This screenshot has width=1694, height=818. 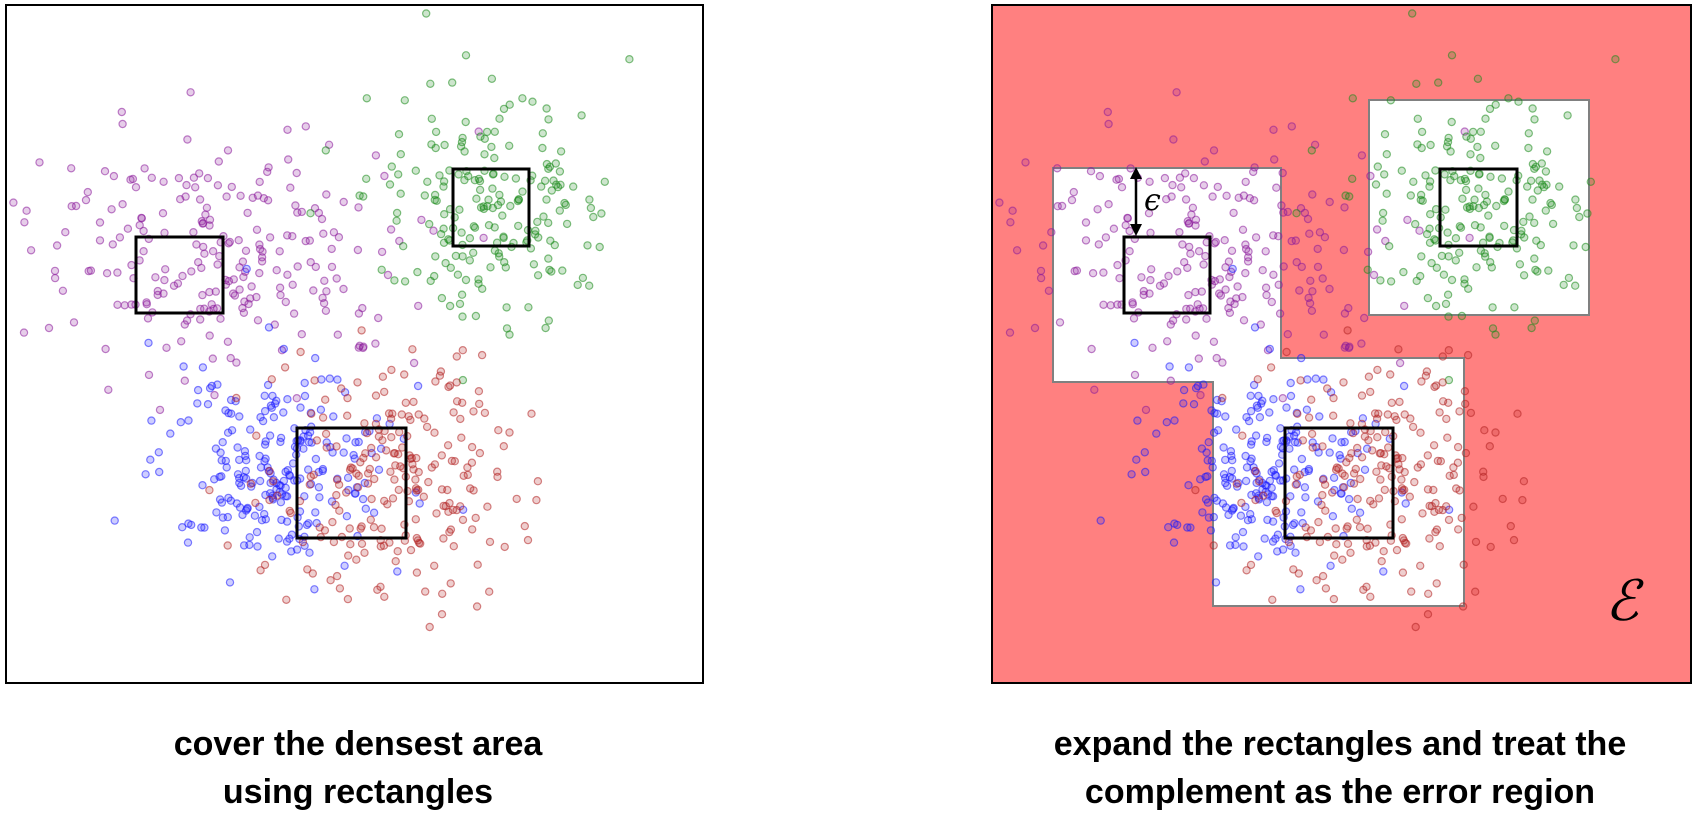 What do you see at coordinates (1479, 207) in the screenshot?
I see `expanded-region-green` at bounding box center [1479, 207].